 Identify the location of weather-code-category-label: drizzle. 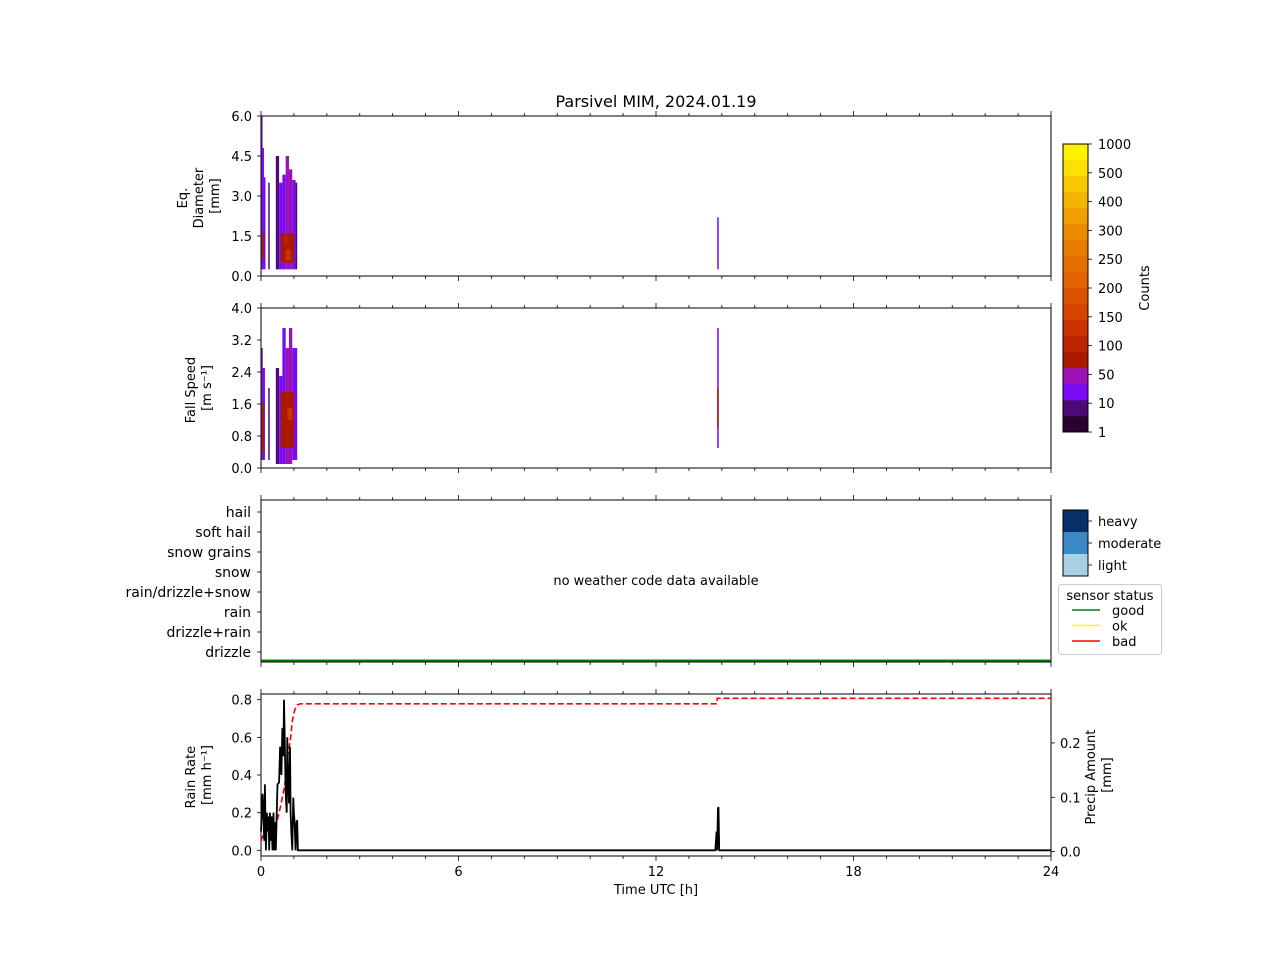
(228, 653).